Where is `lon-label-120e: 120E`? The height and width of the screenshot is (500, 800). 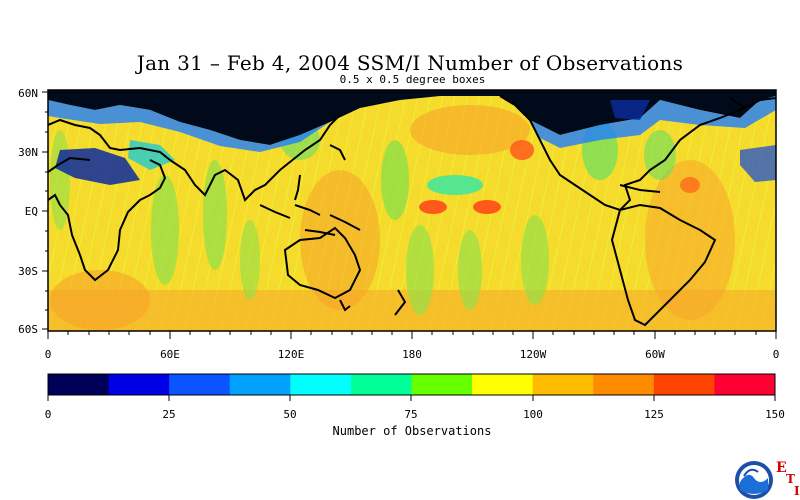 lon-label-120e: 120E is located at coordinates (291, 354).